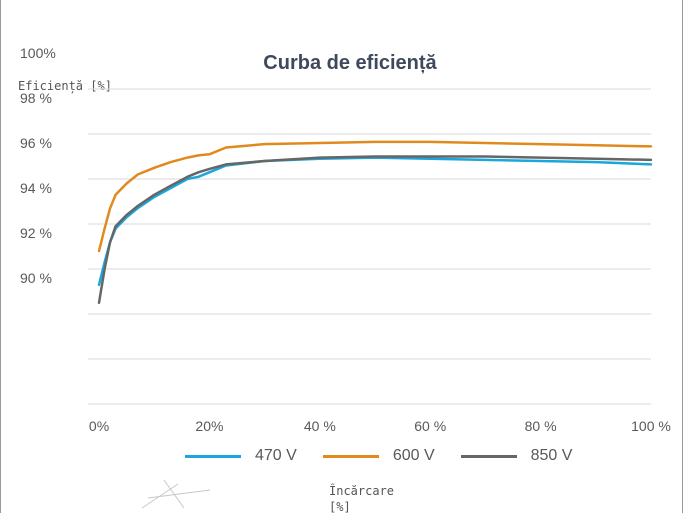 The image size is (683, 515). I want to click on y-tick-label-3: 94 %, so click(36, 188).